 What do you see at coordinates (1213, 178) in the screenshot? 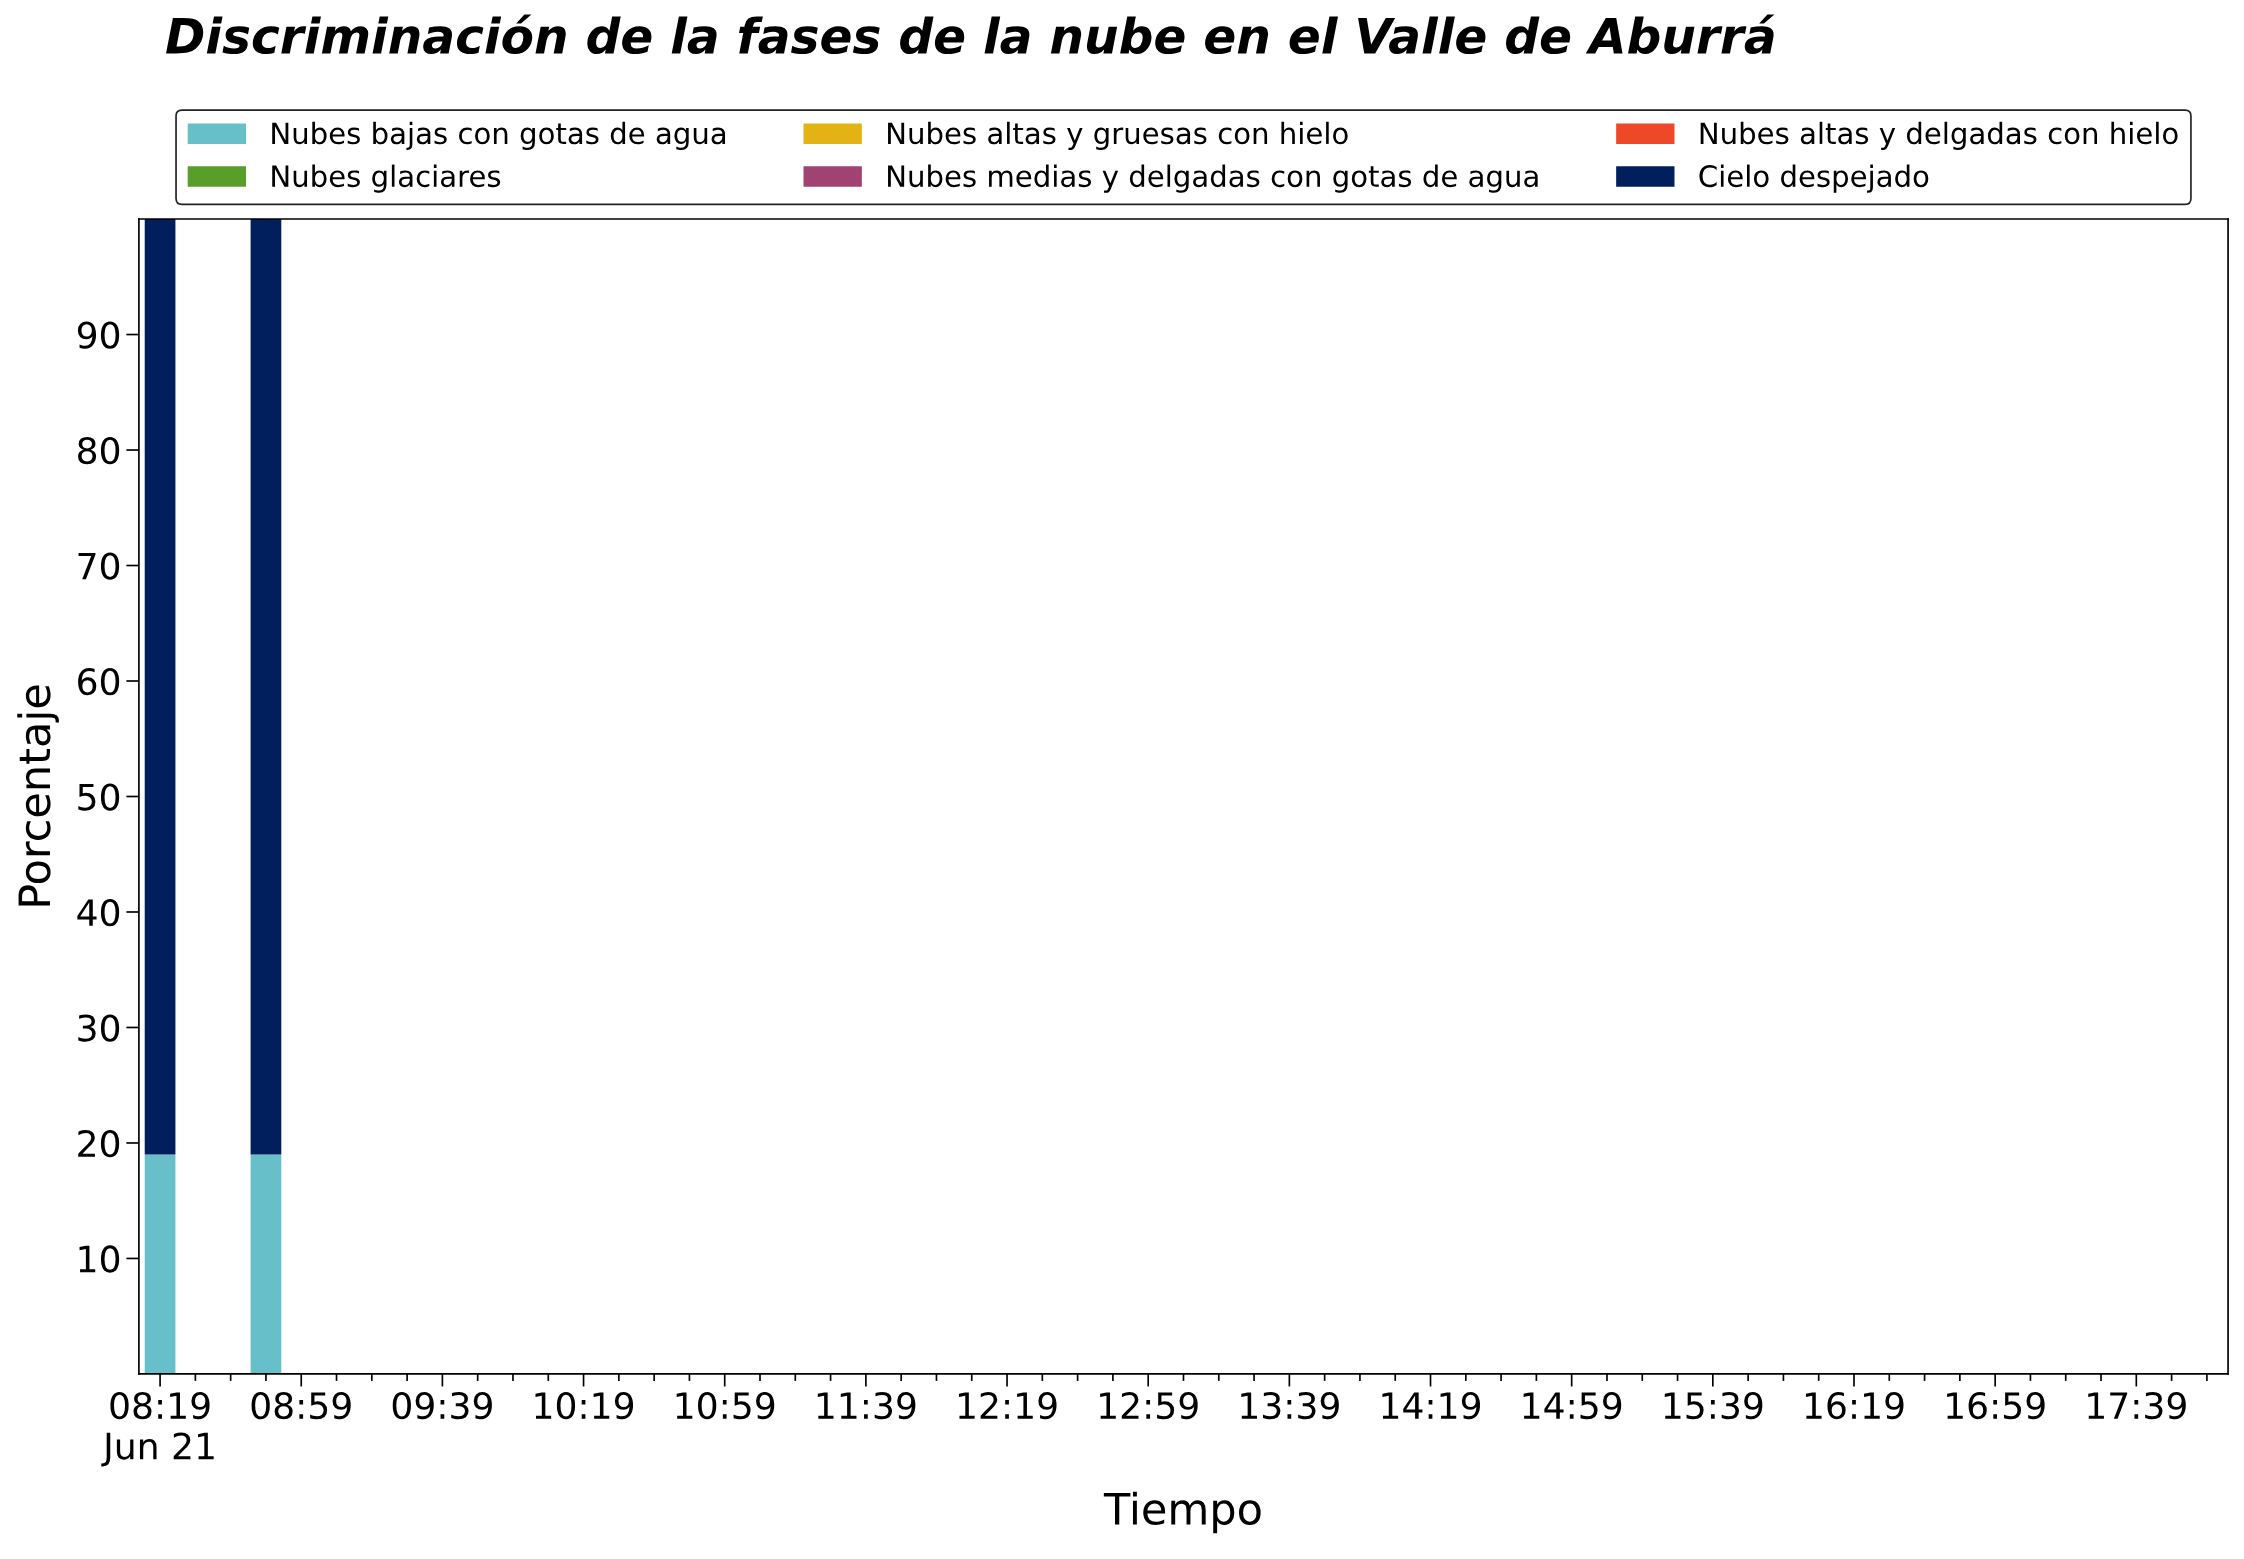
I see `legend-label: Nubes medias y delgadas con gotas de agua` at bounding box center [1213, 178].